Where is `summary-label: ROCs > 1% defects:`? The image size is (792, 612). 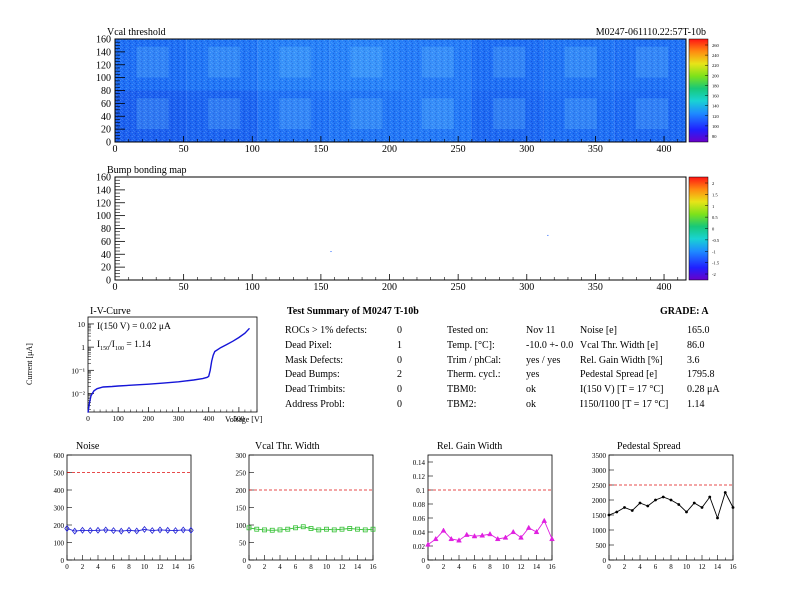
summary-label: ROCs > 1% defects: is located at coordinates (326, 330).